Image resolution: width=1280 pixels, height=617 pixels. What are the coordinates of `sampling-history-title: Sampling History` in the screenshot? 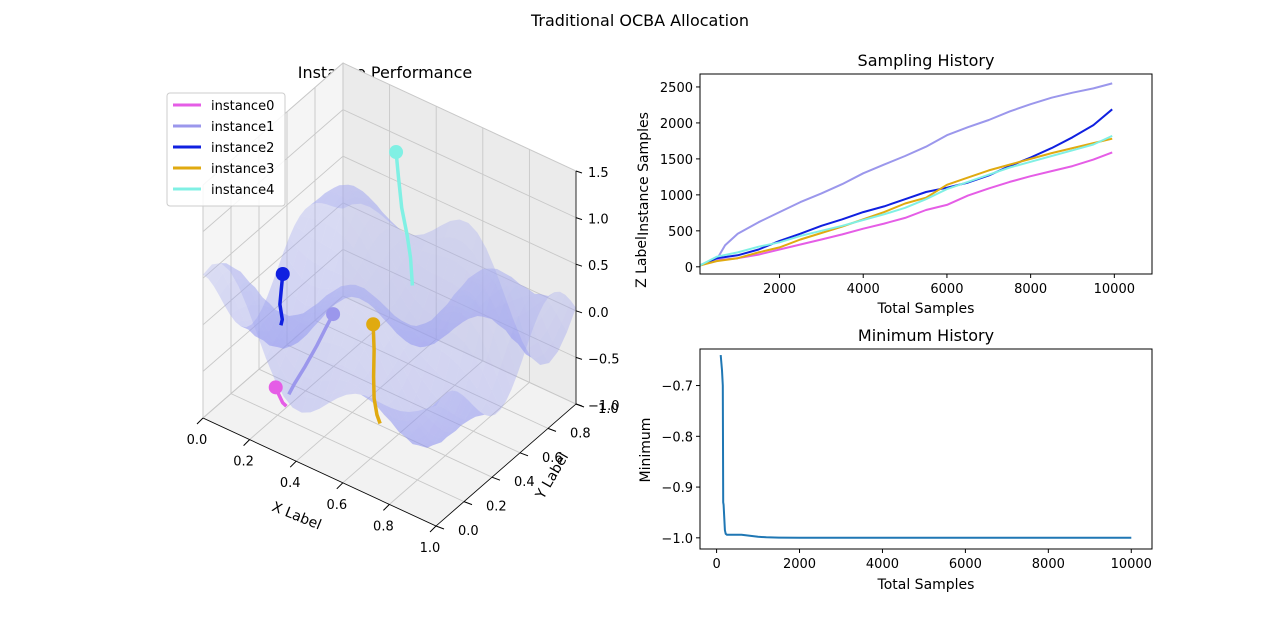 It's located at (926, 60).